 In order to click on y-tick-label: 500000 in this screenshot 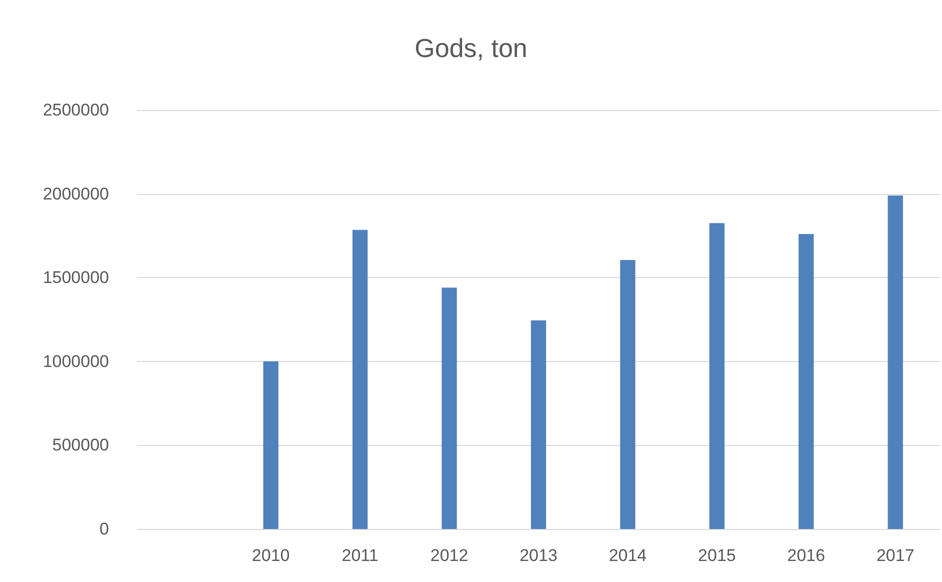, I will do `click(80, 445)`.